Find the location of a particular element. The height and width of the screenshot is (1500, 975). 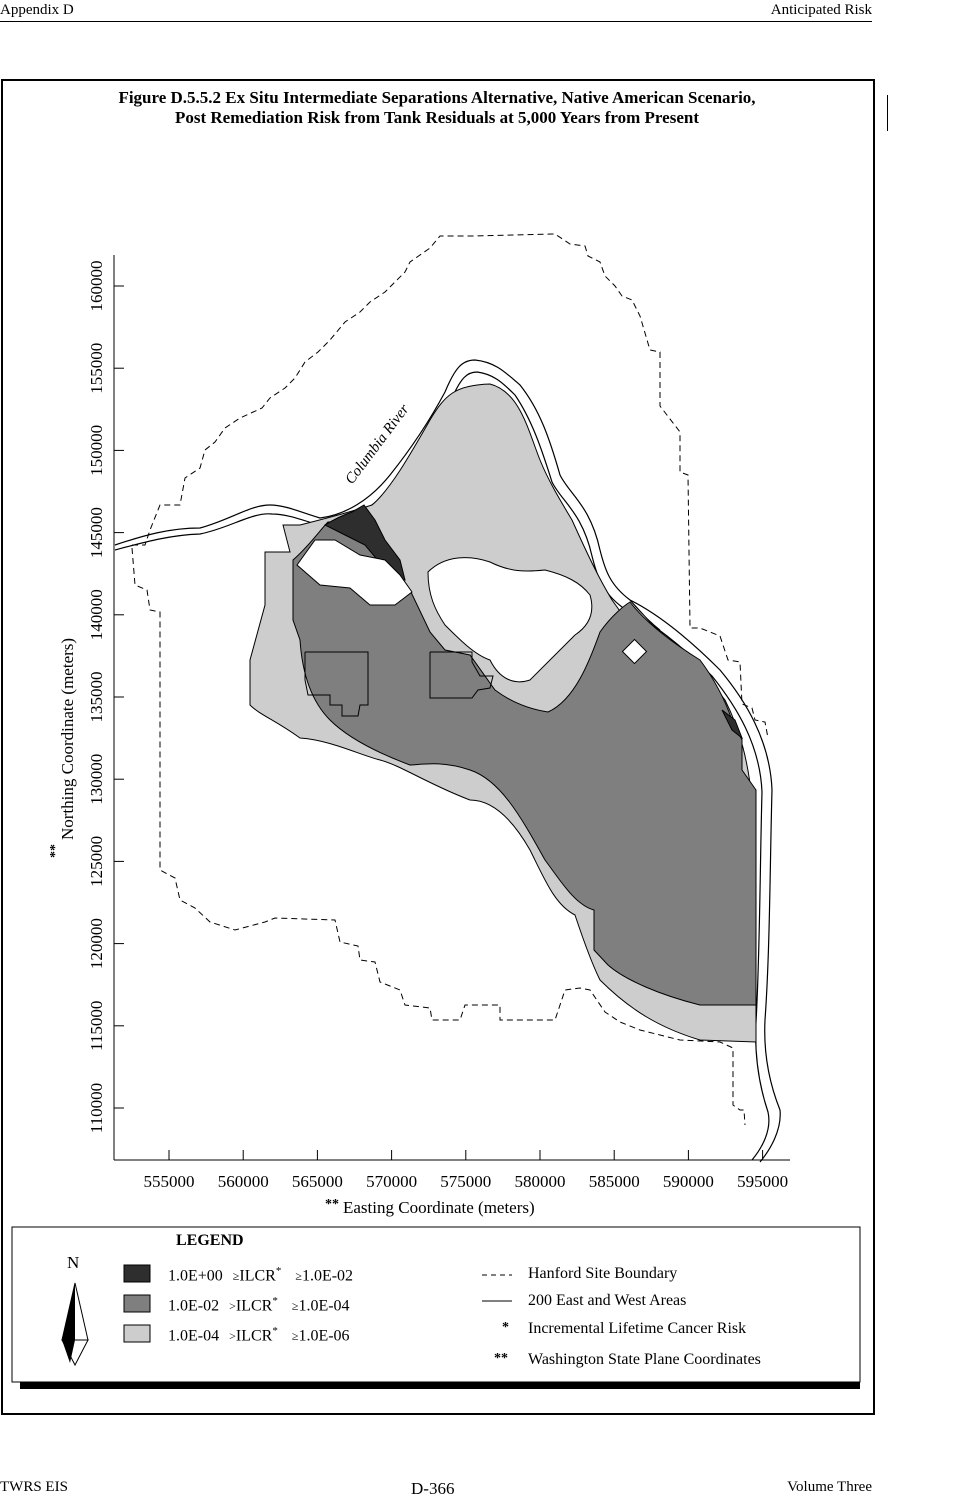

header-left: Appendix D is located at coordinates (37, 10).